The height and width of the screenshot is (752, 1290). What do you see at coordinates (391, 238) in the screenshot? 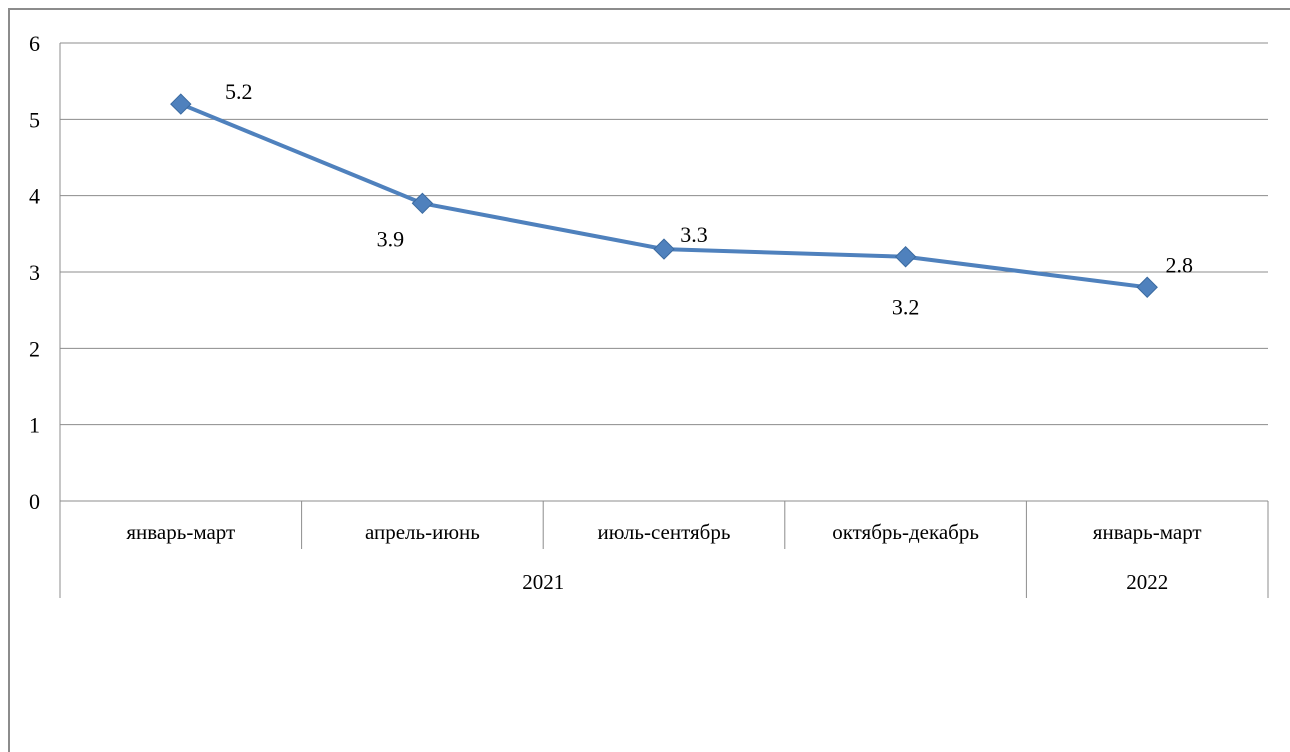
I see `data-label: 3.9` at bounding box center [391, 238].